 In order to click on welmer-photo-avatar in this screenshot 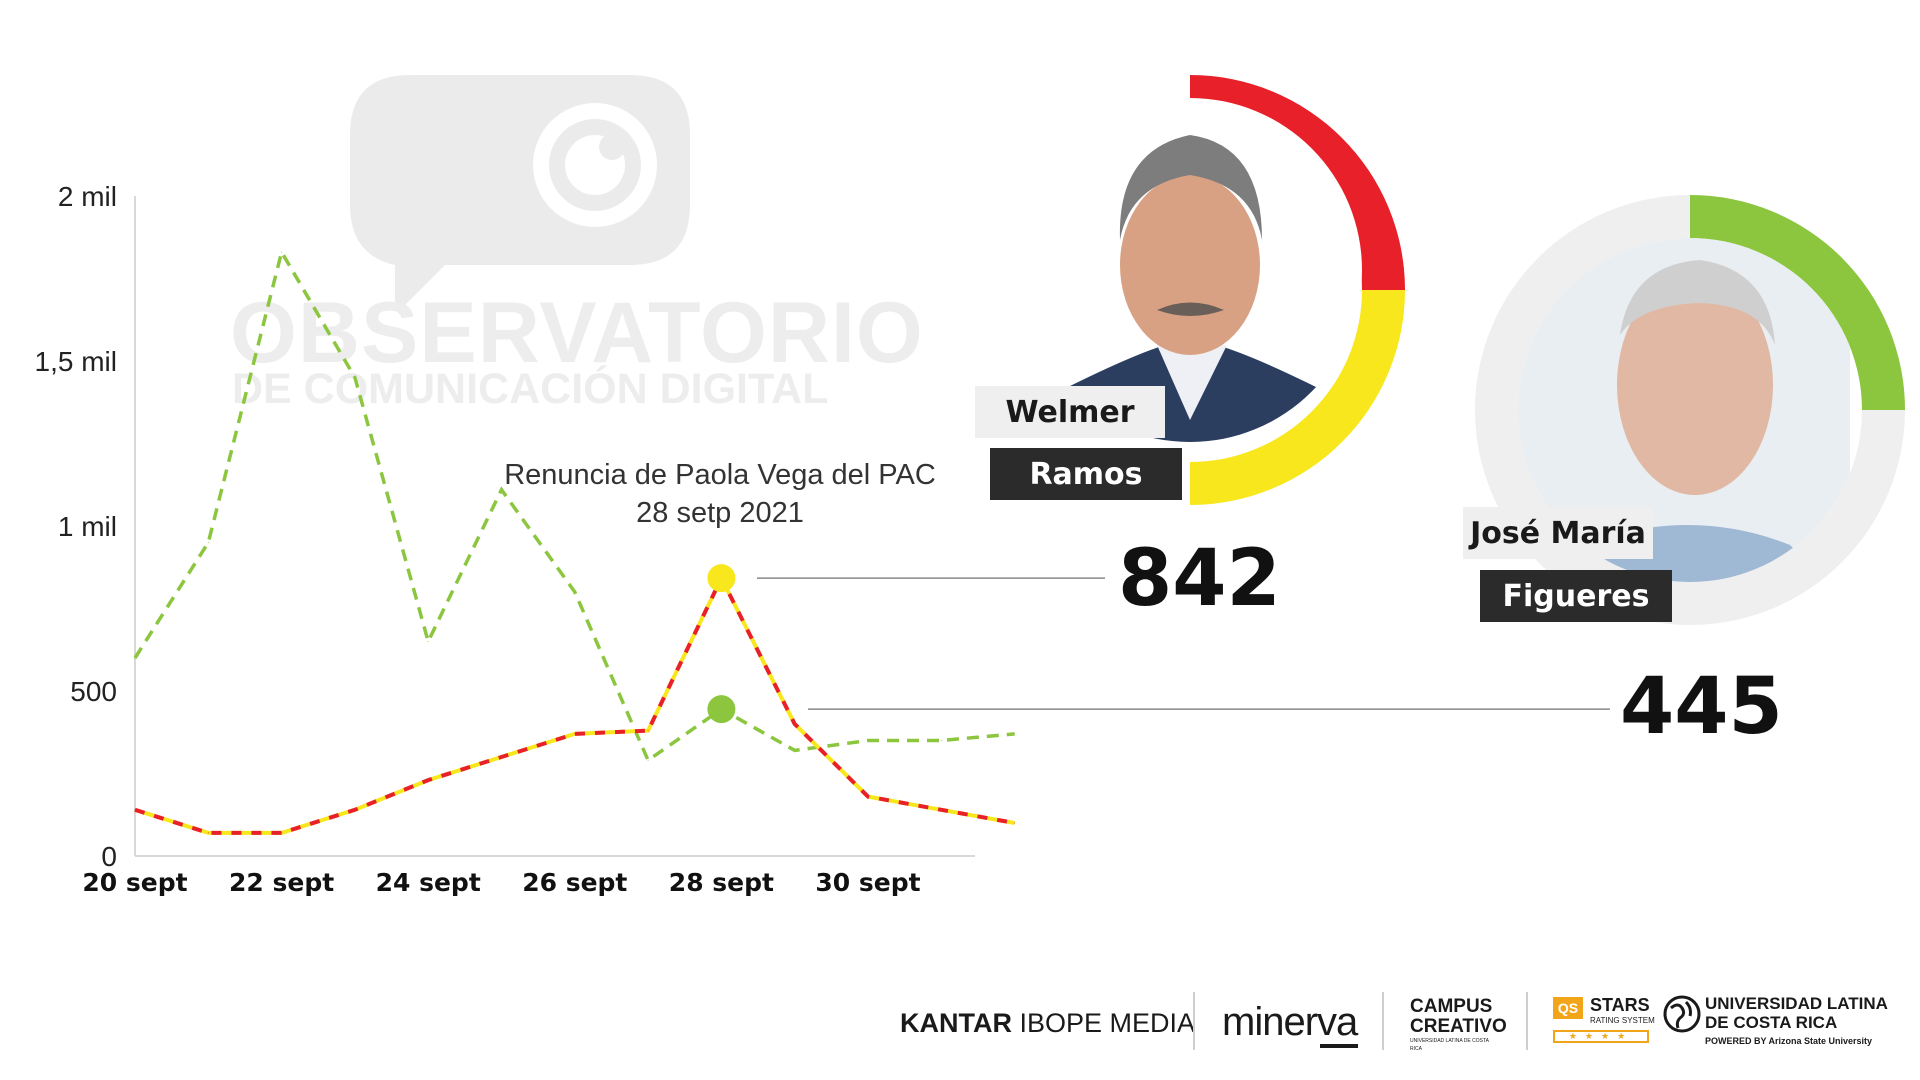, I will do `click(1190, 270)`.